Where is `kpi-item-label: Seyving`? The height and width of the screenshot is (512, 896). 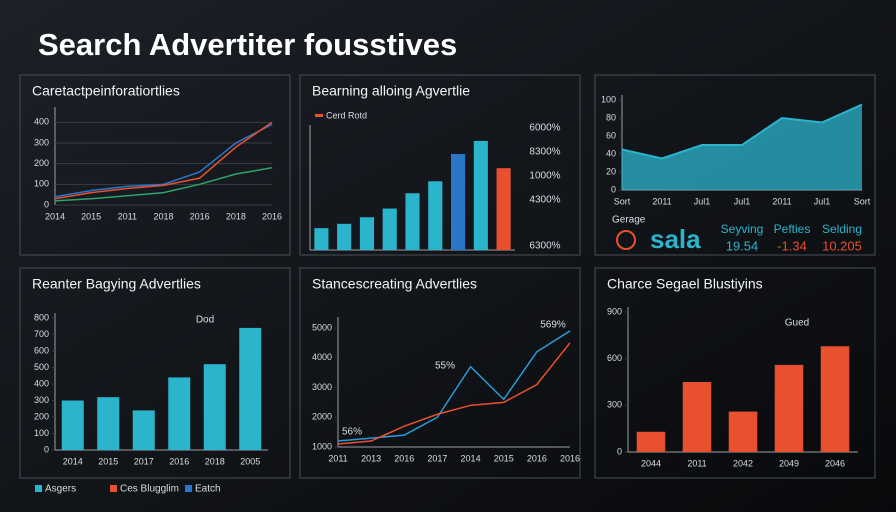 kpi-item-label: Seyving is located at coordinates (742, 229).